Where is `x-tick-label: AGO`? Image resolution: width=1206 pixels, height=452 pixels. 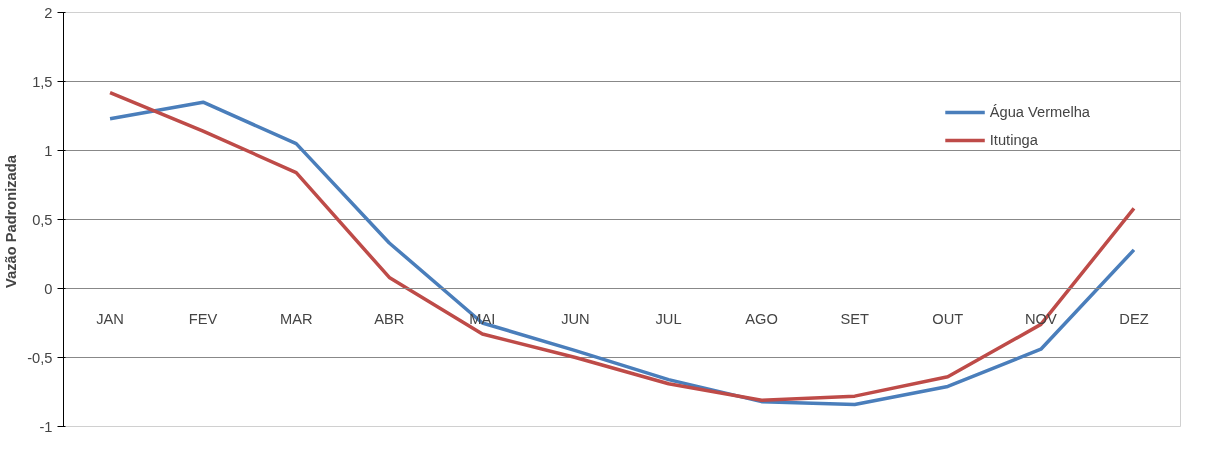 x-tick-label: AGO is located at coordinates (761, 318).